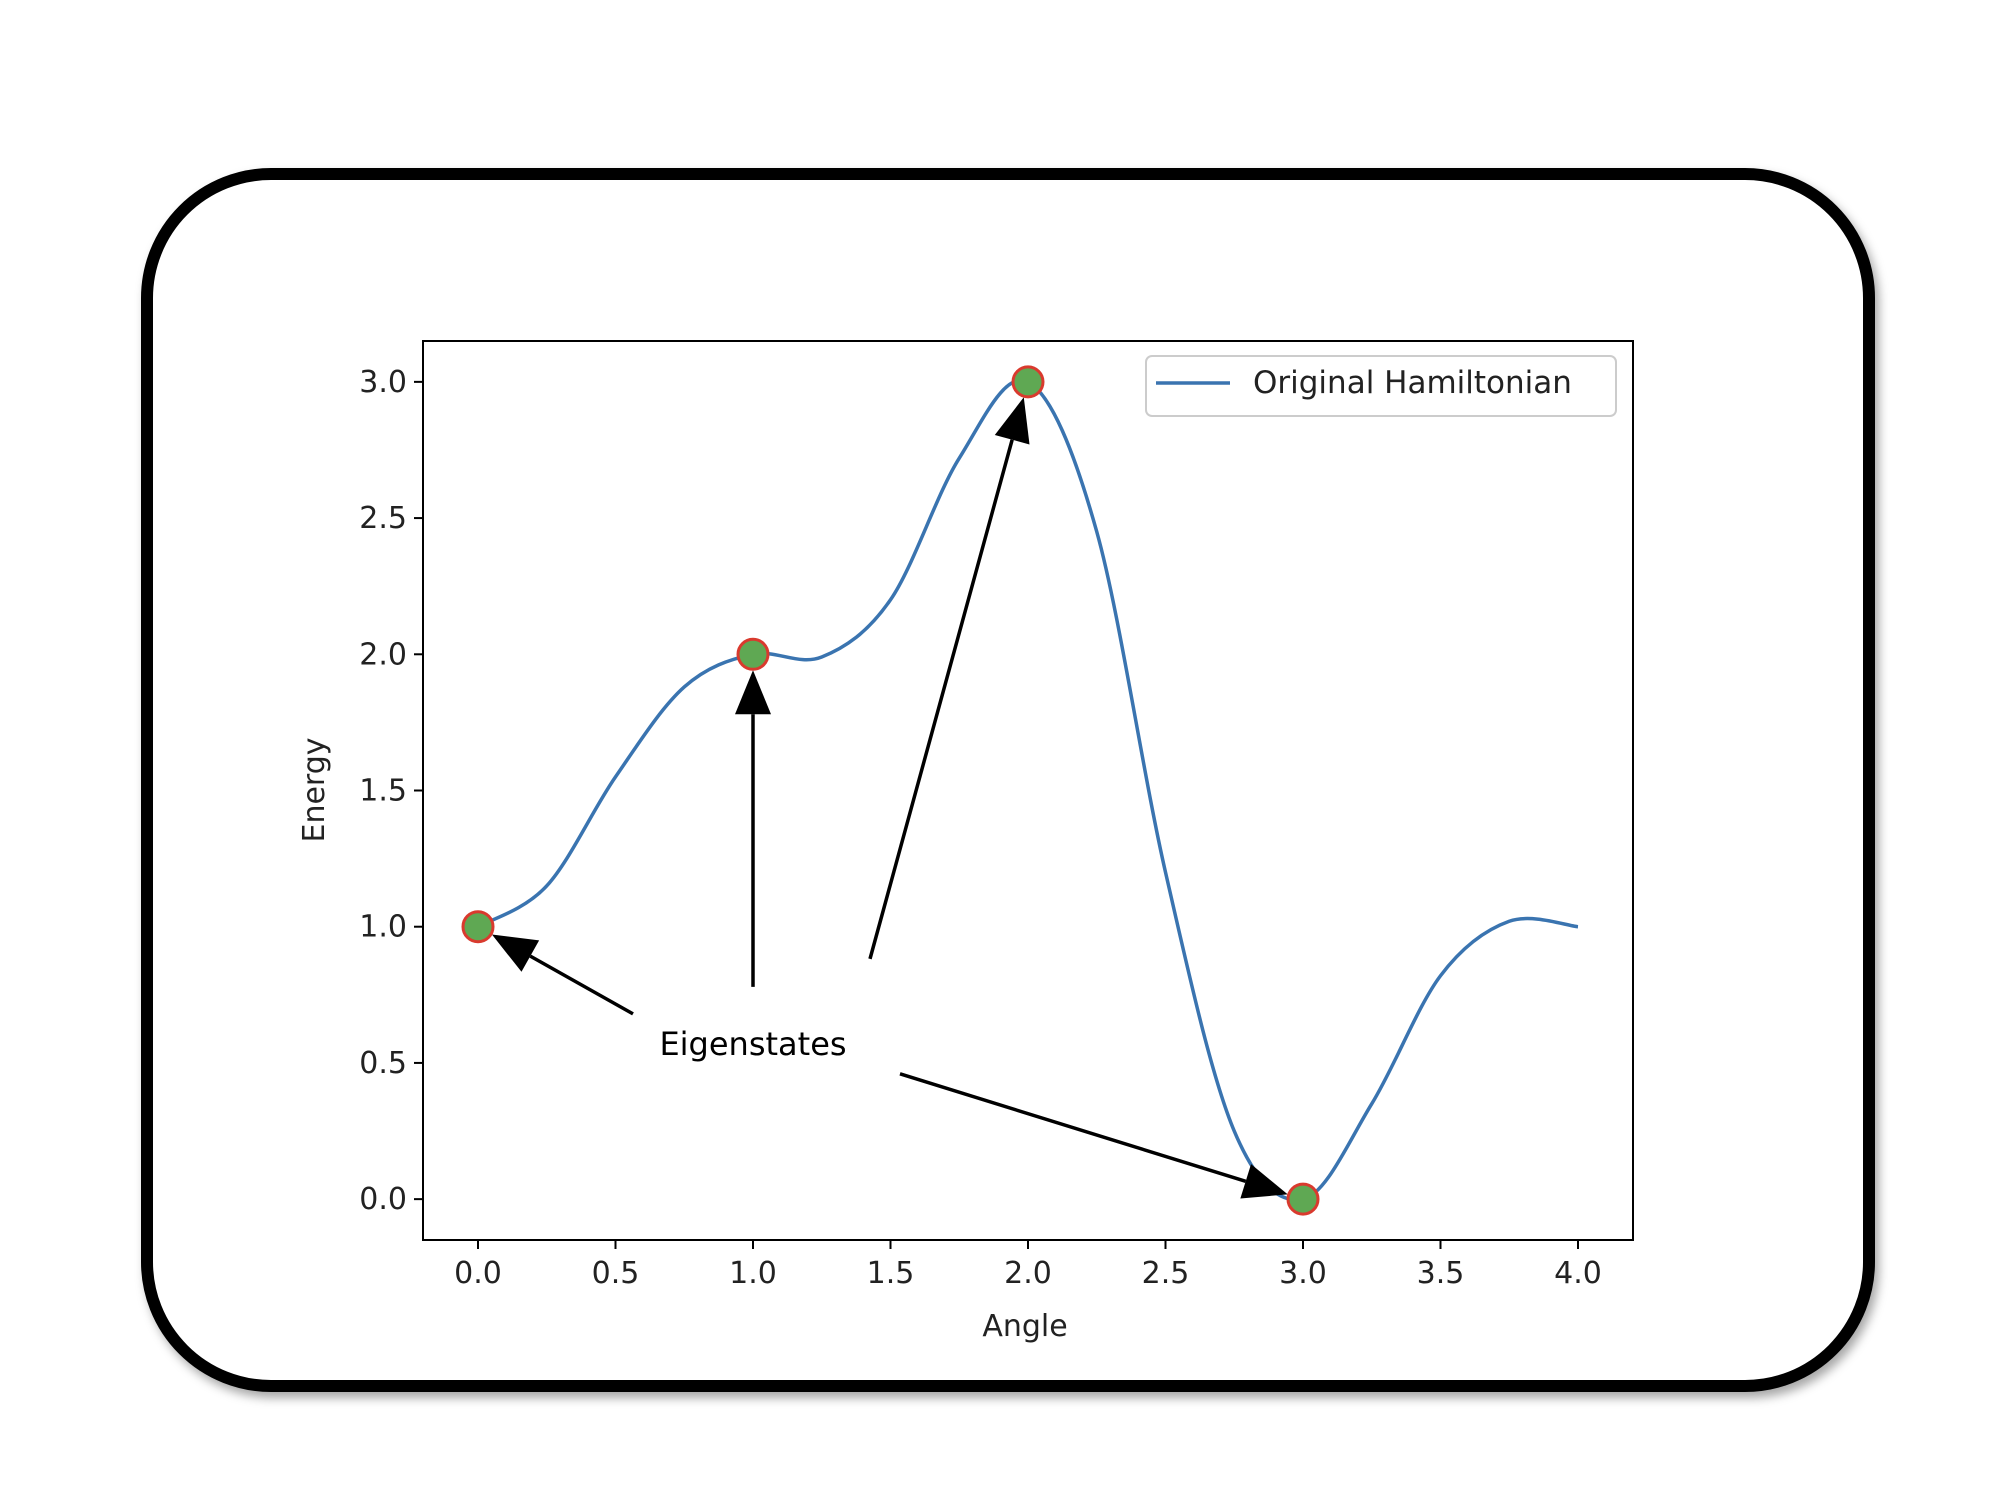 Image resolution: width=2000 pixels, height=1500 pixels. What do you see at coordinates (753, 1273) in the screenshot?
I see `x-tick-label: 1.0` at bounding box center [753, 1273].